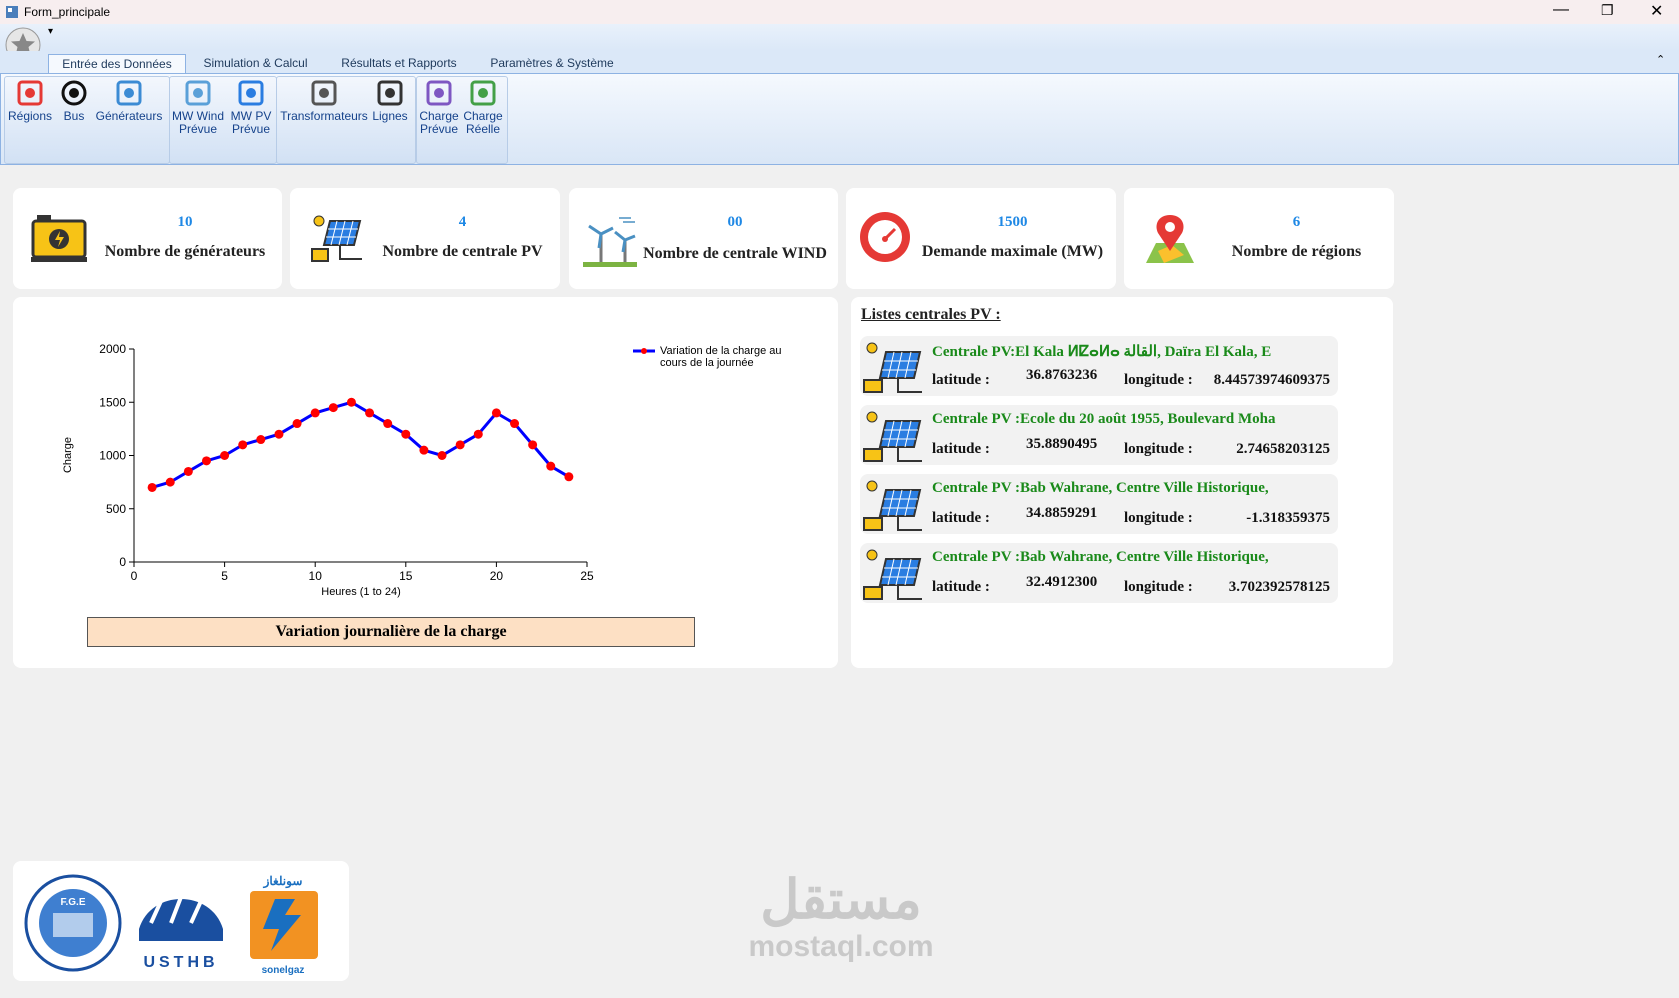  I want to click on watermark: مستقل mostaql.com, so click(841, 917).